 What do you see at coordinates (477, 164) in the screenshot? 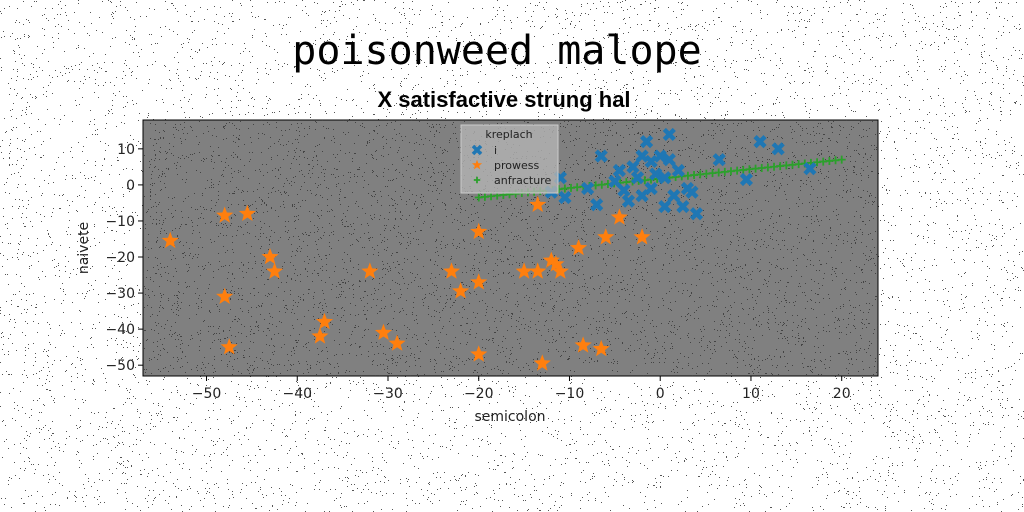
I see `legend-marker-prowess` at bounding box center [477, 164].